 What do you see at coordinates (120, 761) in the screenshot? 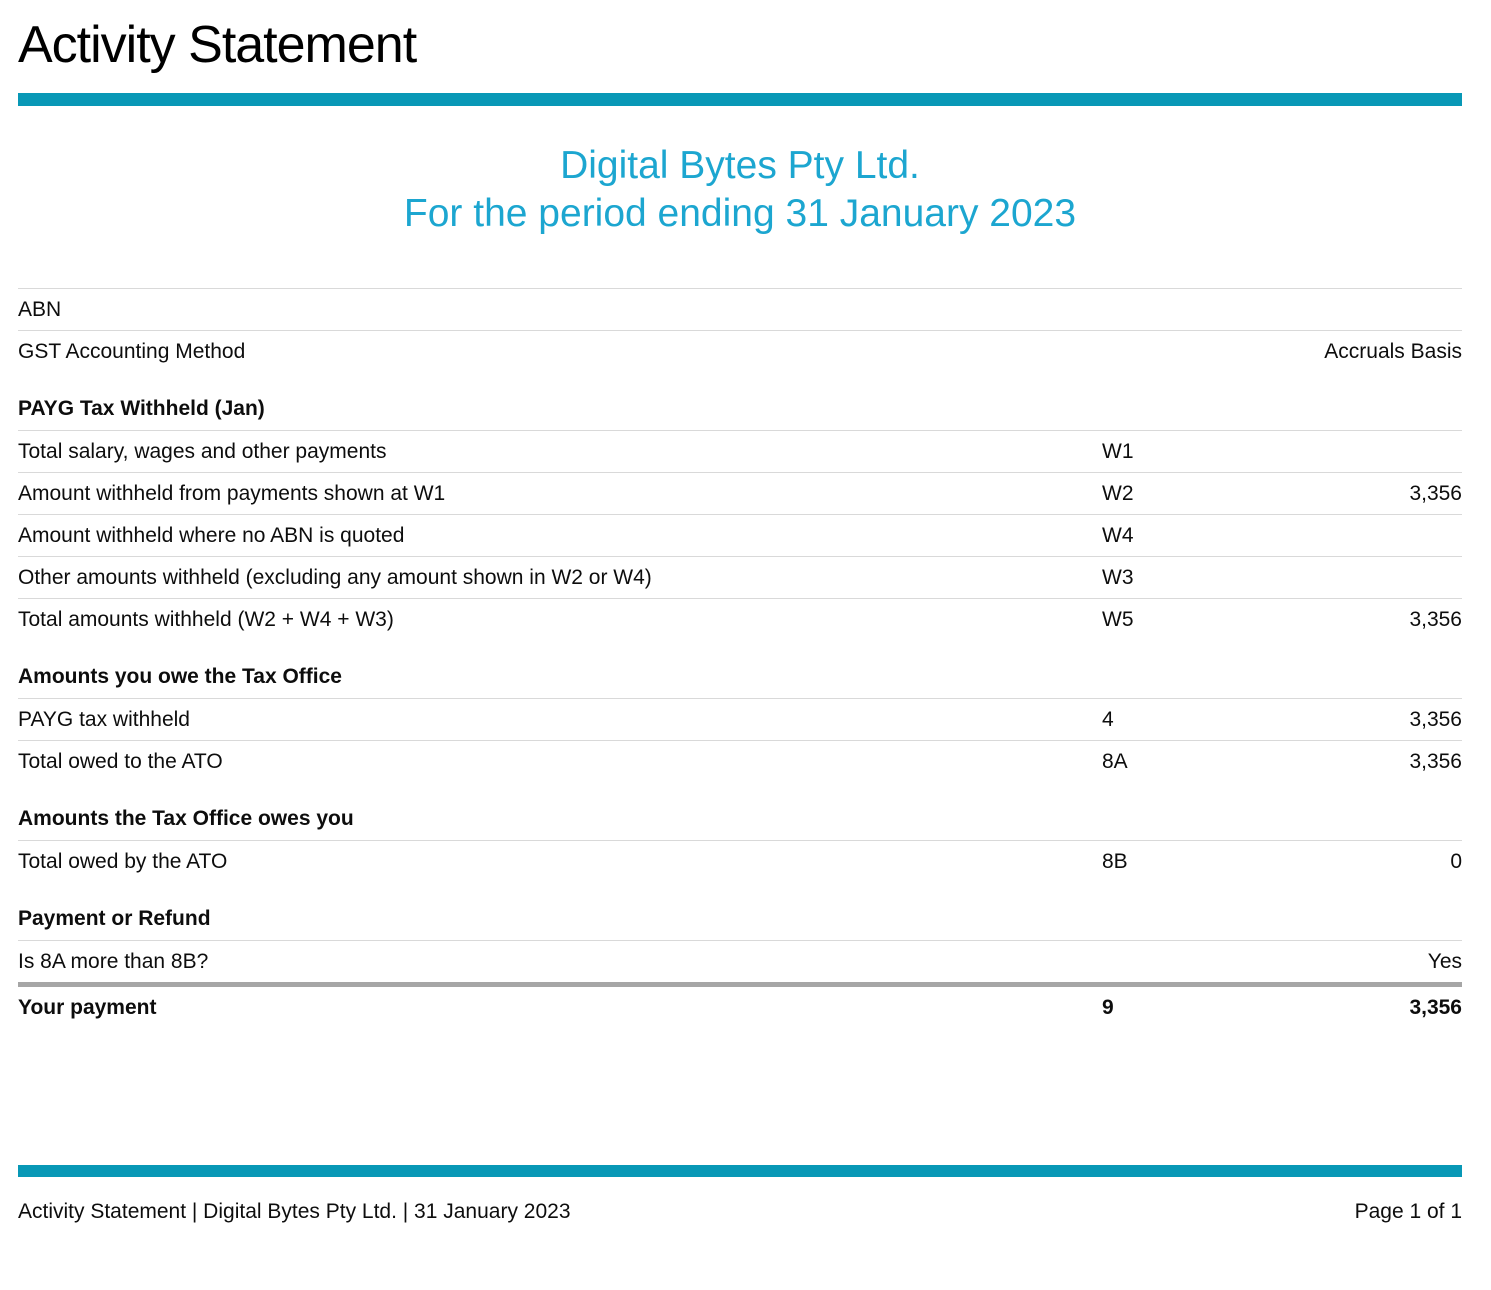
I see `row-label: Total owed to the ATO` at bounding box center [120, 761].